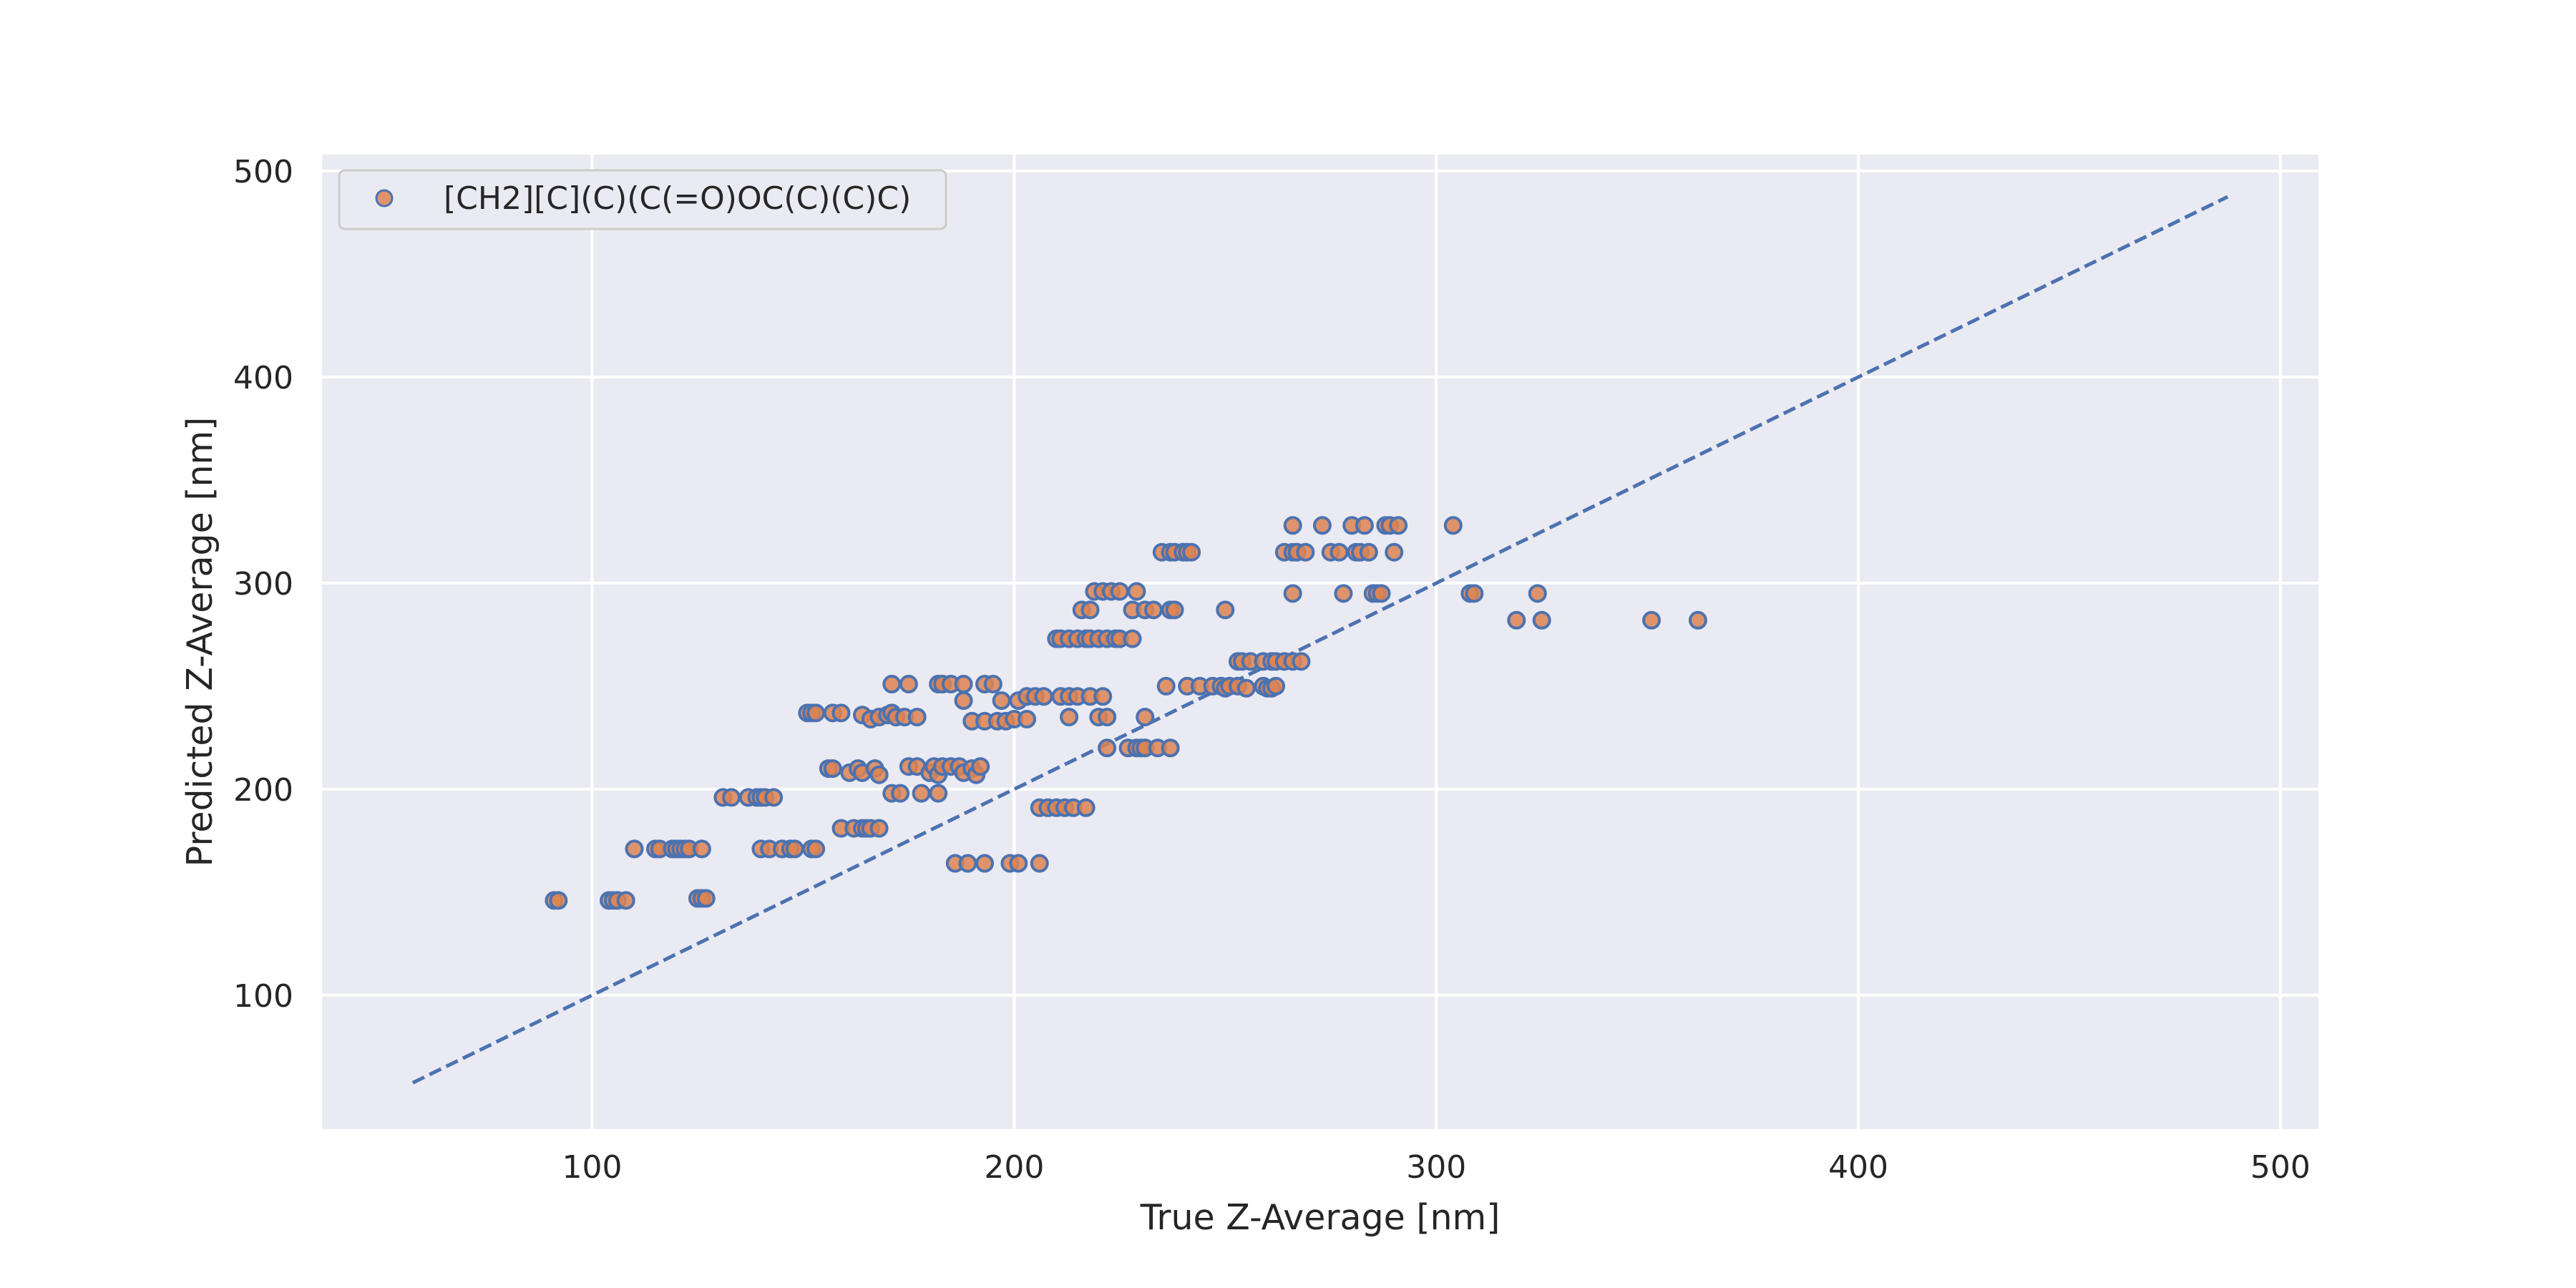 Image resolution: width=2576 pixels, height=1288 pixels. I want to click on legend-marker, so click(384, 198).